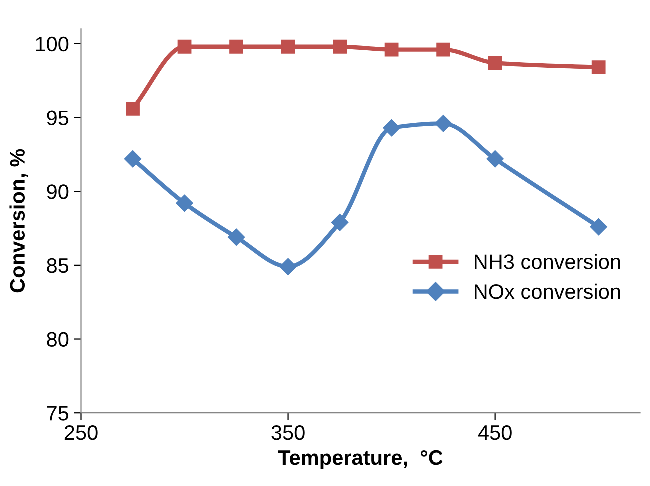 This screenshot has width=650, height=486. What do you see at coordinates (58, 413) in the screenshot?
I see `y-tick-label: 75` at bounding box center [58, 413].